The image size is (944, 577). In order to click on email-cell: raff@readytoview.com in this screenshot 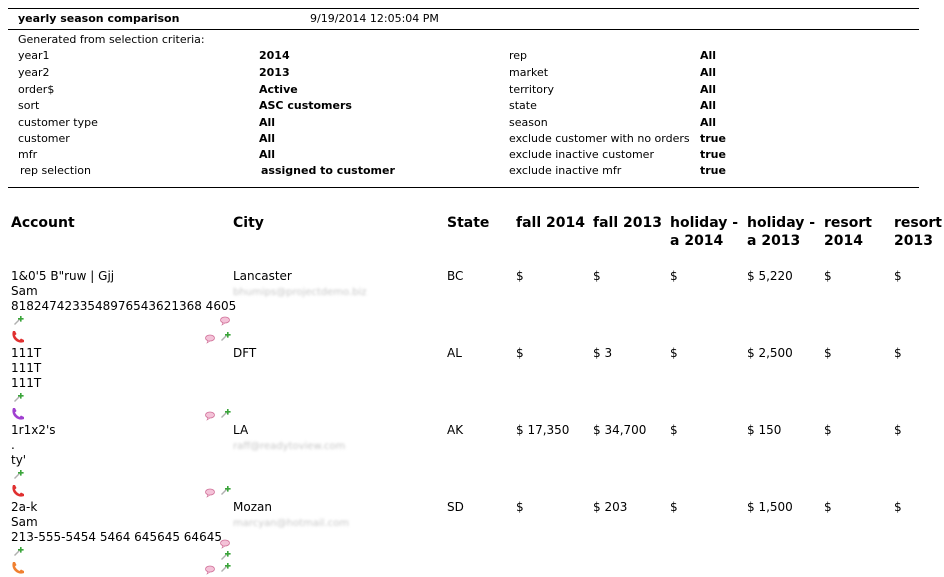, I will do `click(289, 446)`.